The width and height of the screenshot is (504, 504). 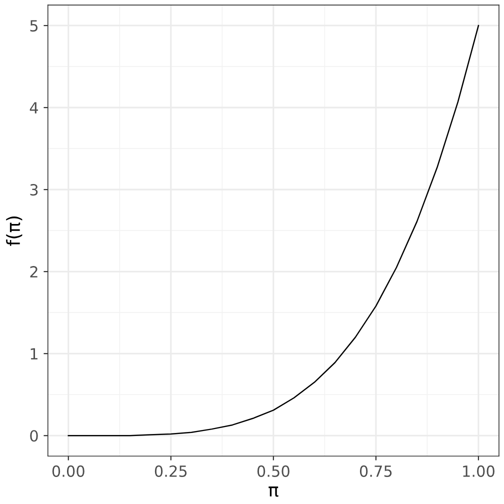 I want to click on y-tick-label: 0, so click(x=34, y=436).